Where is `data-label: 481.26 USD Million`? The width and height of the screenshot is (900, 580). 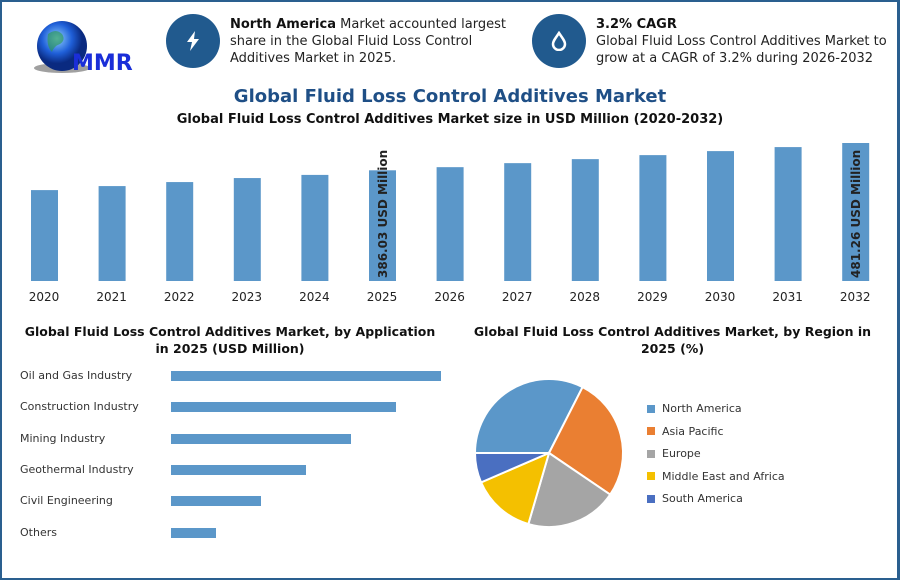 data-label: 481.26 USD Million is located at coordinates (856, 214).